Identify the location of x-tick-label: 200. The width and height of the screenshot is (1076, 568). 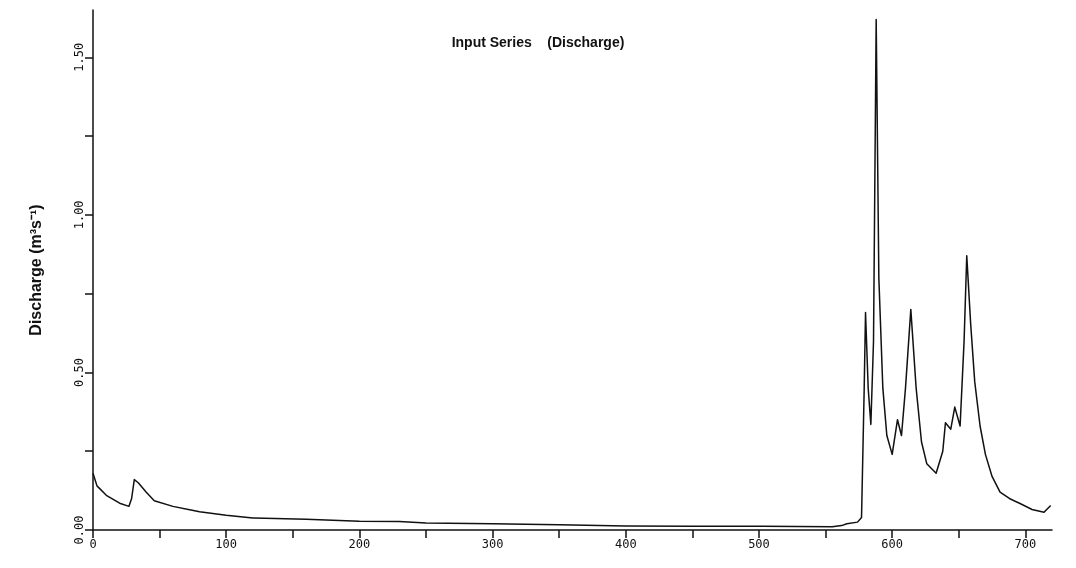
(359, 544).